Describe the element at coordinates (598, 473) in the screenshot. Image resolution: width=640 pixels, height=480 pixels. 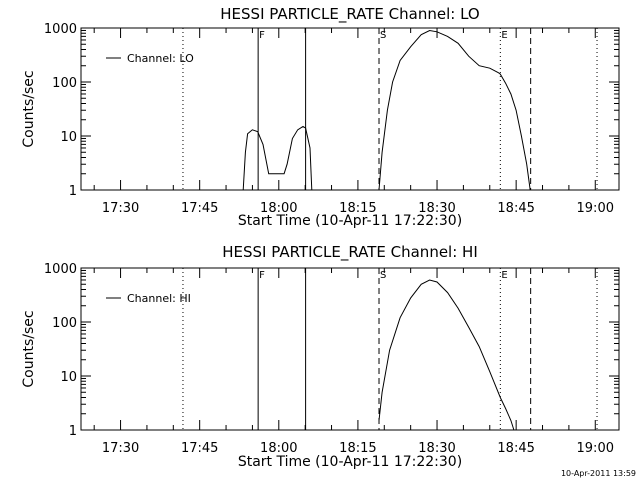
I see `timestamp-footer: 10-Apr-2011 13:59` at that location.